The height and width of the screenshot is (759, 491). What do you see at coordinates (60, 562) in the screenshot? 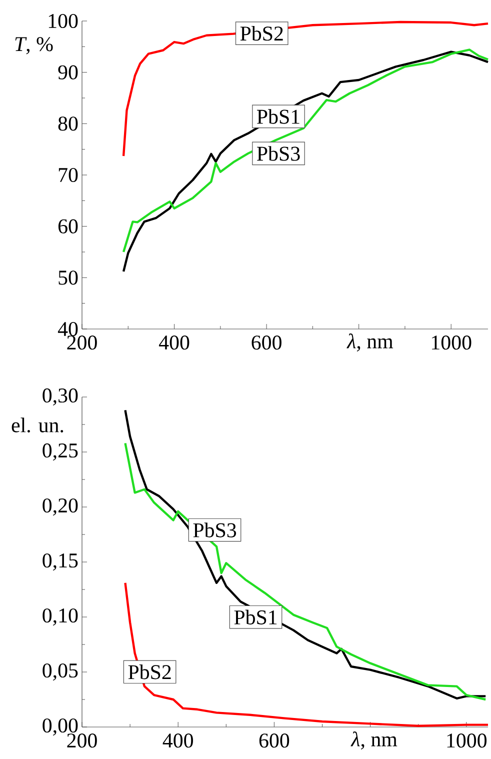
I see `y-tick-label: 0,15` at bounding box center [60, 562].